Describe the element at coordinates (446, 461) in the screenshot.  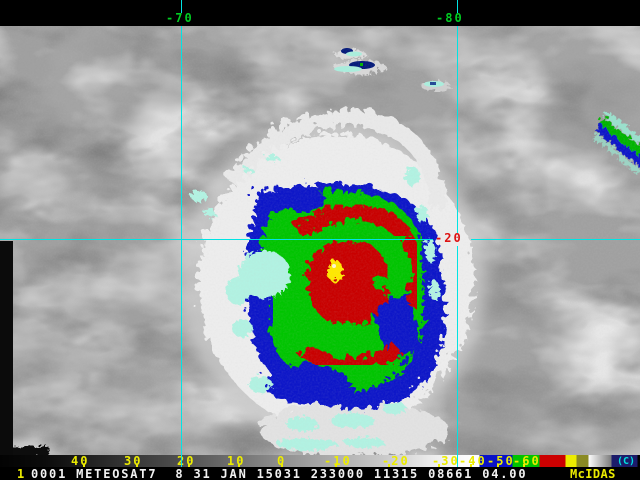
I see `colorbar-tick-label: -30` at that location.